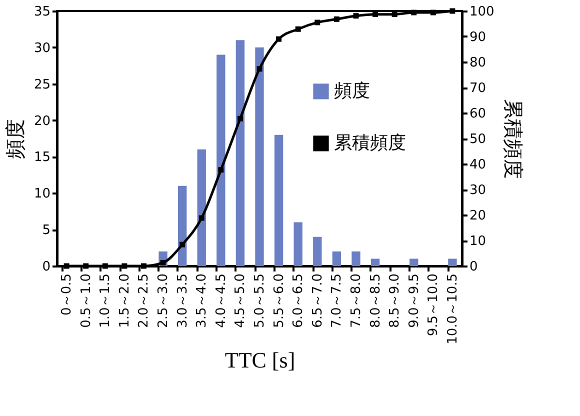 This screenshot has height=416, width=580. What do you see at coordinates (318, 301) in the screenshot?
I see `x-tick-label: 6.5～7.0` at bounding box center [318, 301].